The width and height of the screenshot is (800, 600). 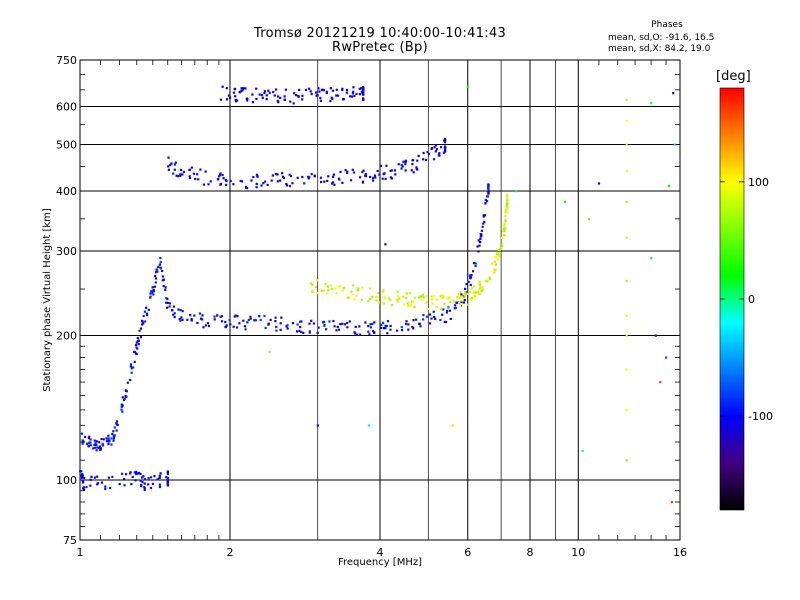 What do you see at coordinates (578, 552) in the screenshot?
I see `x-tick-label: 10` at bounding box center [578, 552].